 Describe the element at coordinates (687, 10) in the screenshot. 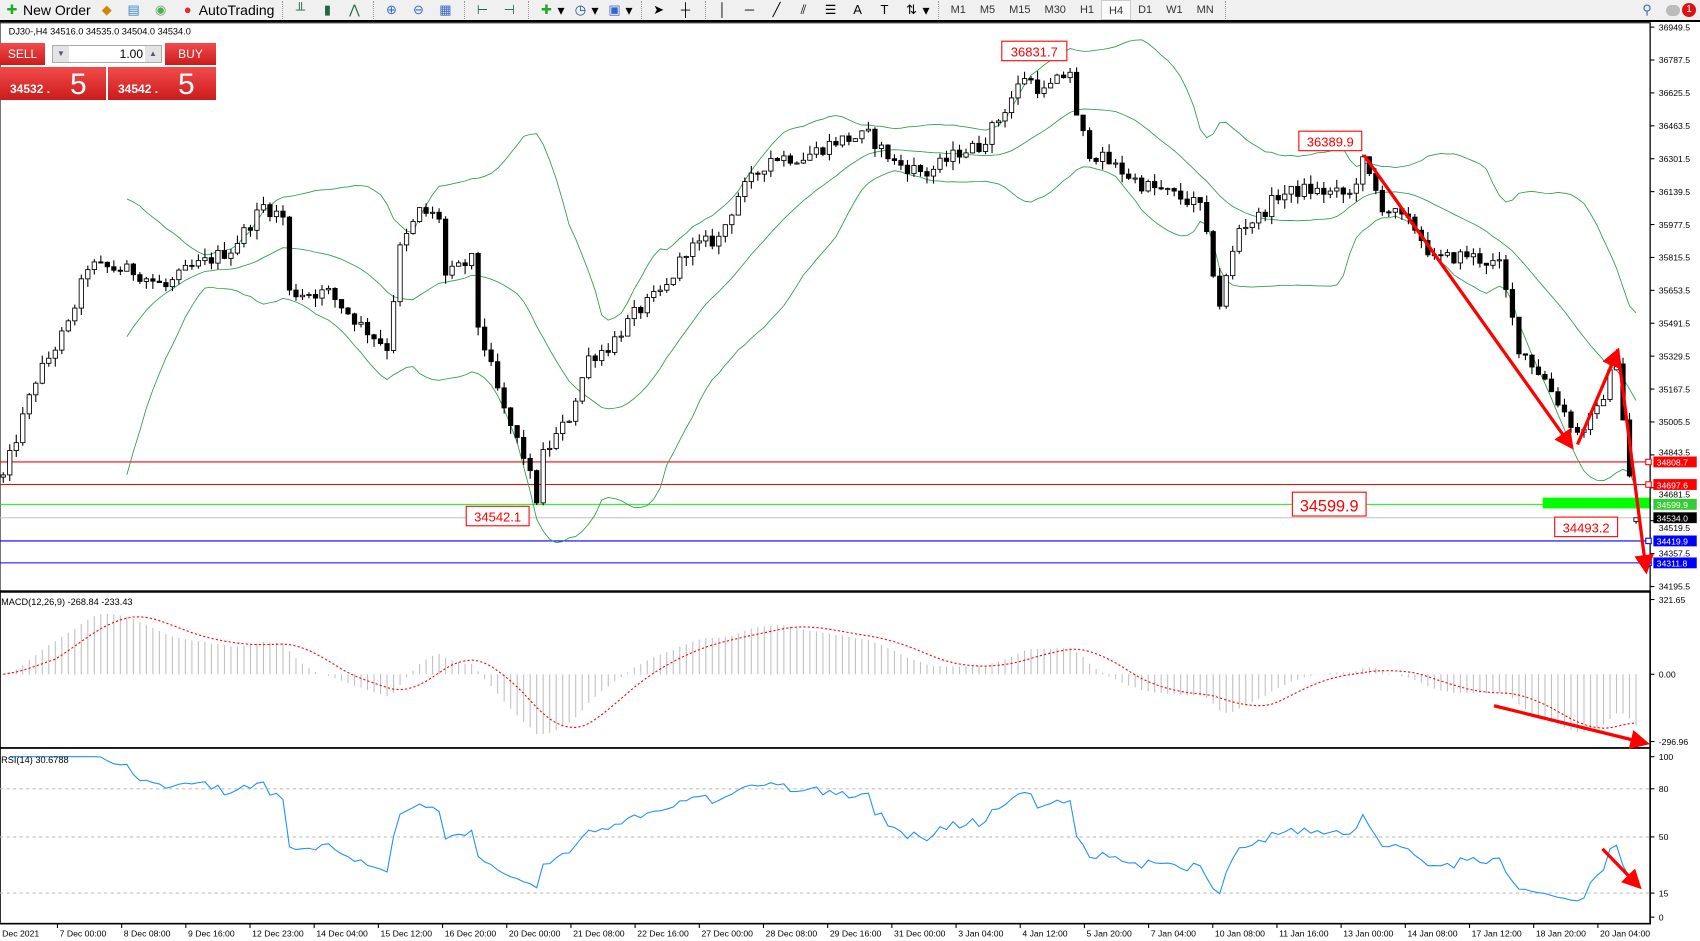

I see `crosshair-button: ┼` at that location.